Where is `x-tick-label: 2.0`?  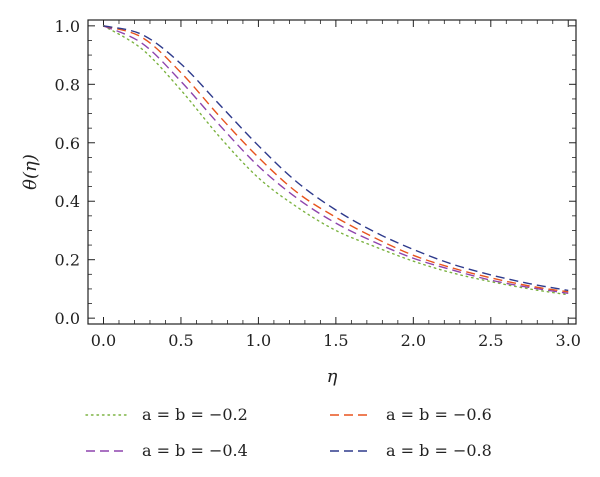
x-tick-label: 2.0 is located at coordinates (413, 340).